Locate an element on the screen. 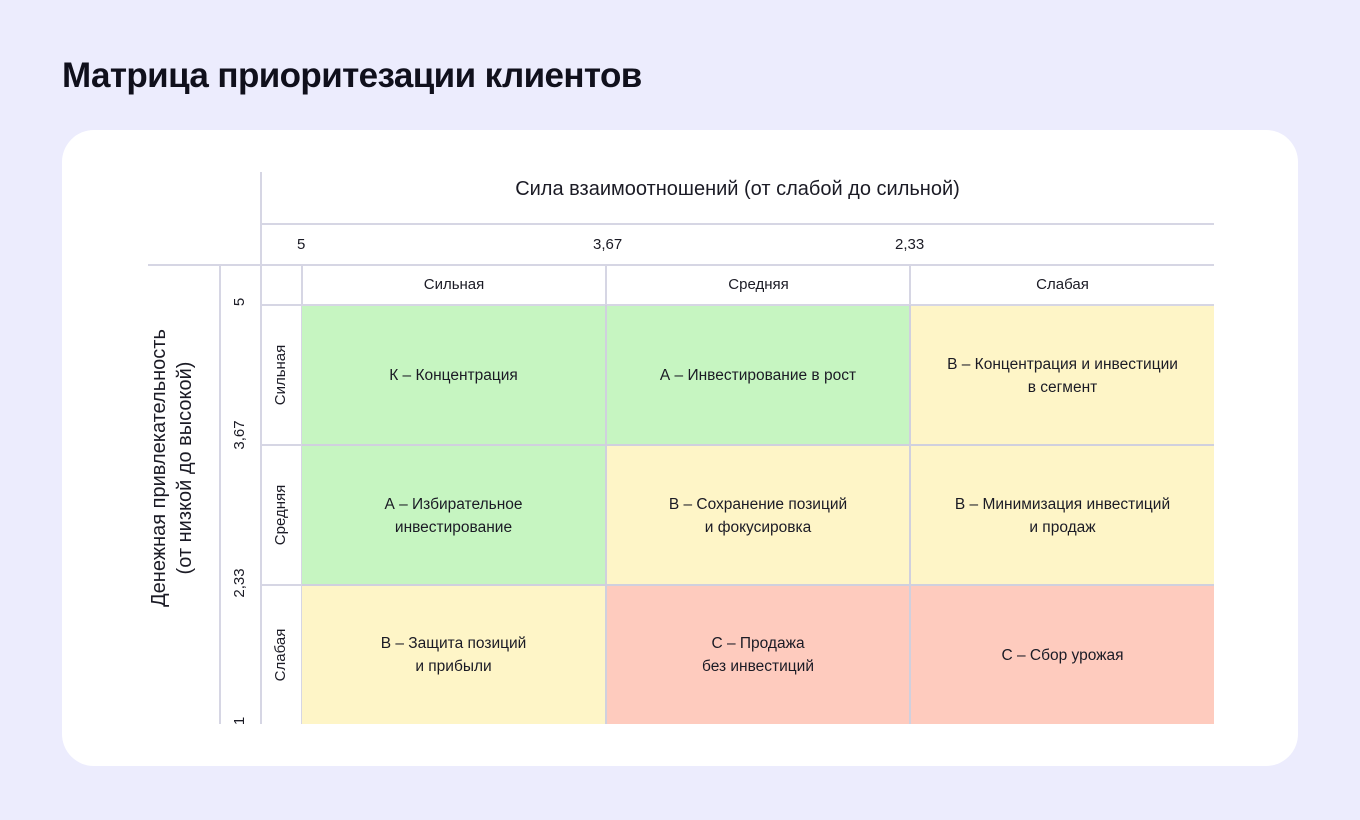  matrix-cell: К – Концентрация is located at coordinates (453, 375).